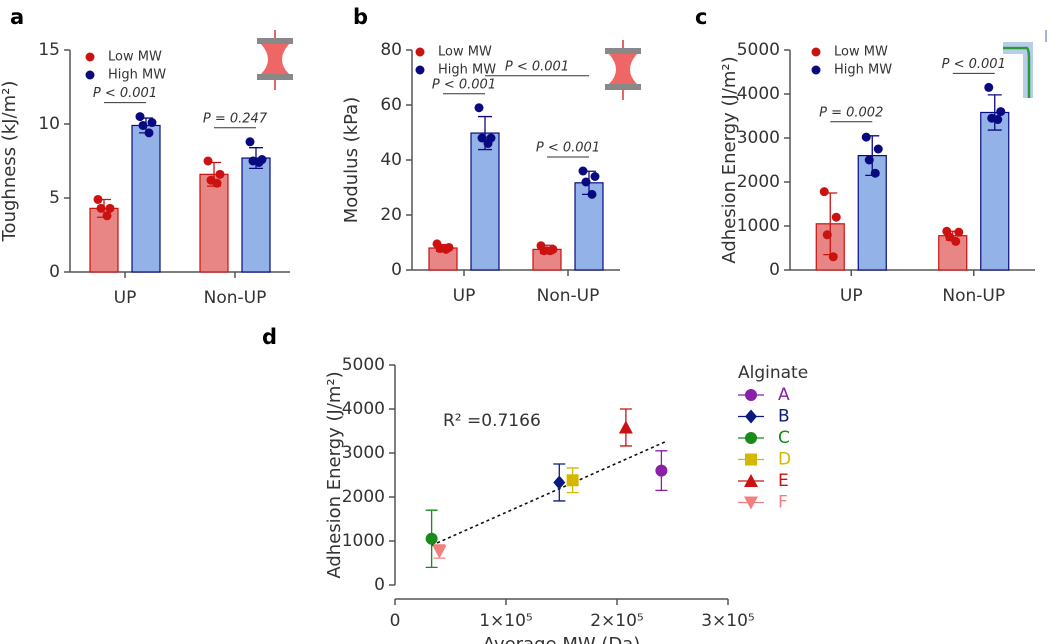  What do you see at coordinates (275, 60) in the screenshot?
I see `icon-a` at bounding box center [275, 60].